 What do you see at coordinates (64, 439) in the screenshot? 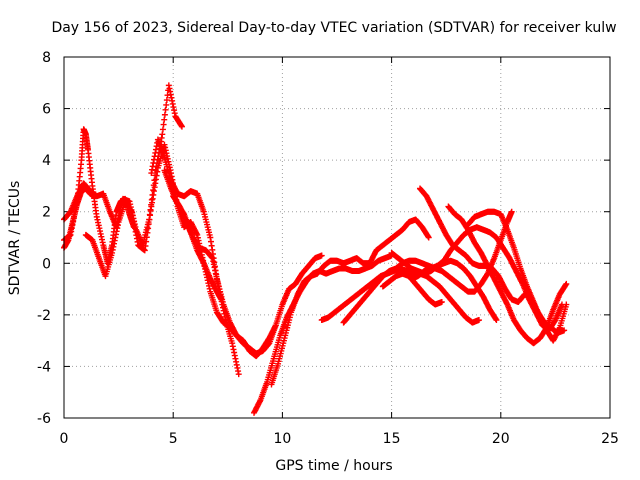
I see `x-tick-label: 0` at bounding box center [64, 439].